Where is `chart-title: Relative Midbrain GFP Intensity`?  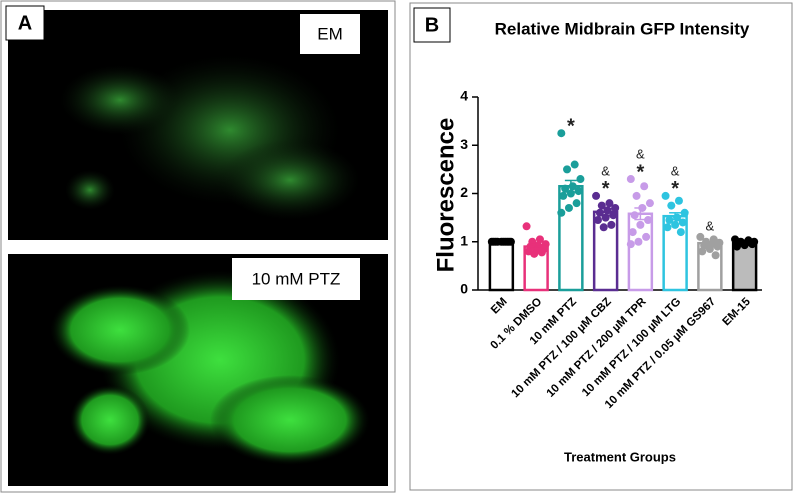 chart-title: Relative Midbrain GFP Intensity is located at coordinates (622, 28).